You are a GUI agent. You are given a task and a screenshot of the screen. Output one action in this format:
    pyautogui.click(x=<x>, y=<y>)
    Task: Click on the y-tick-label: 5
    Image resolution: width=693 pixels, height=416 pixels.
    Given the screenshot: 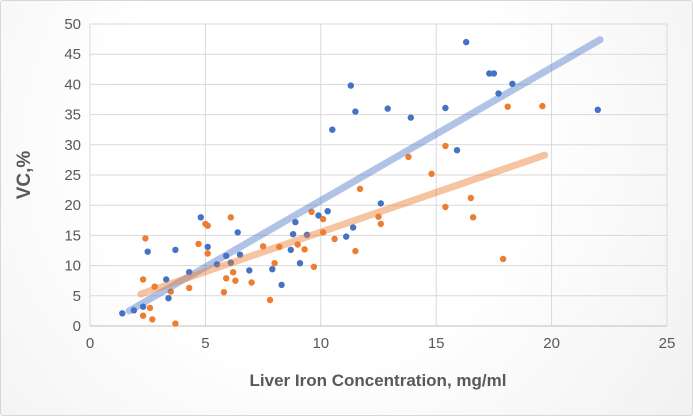 What is the action you would take?
    pyautogui.click(x=77, y=296)
    